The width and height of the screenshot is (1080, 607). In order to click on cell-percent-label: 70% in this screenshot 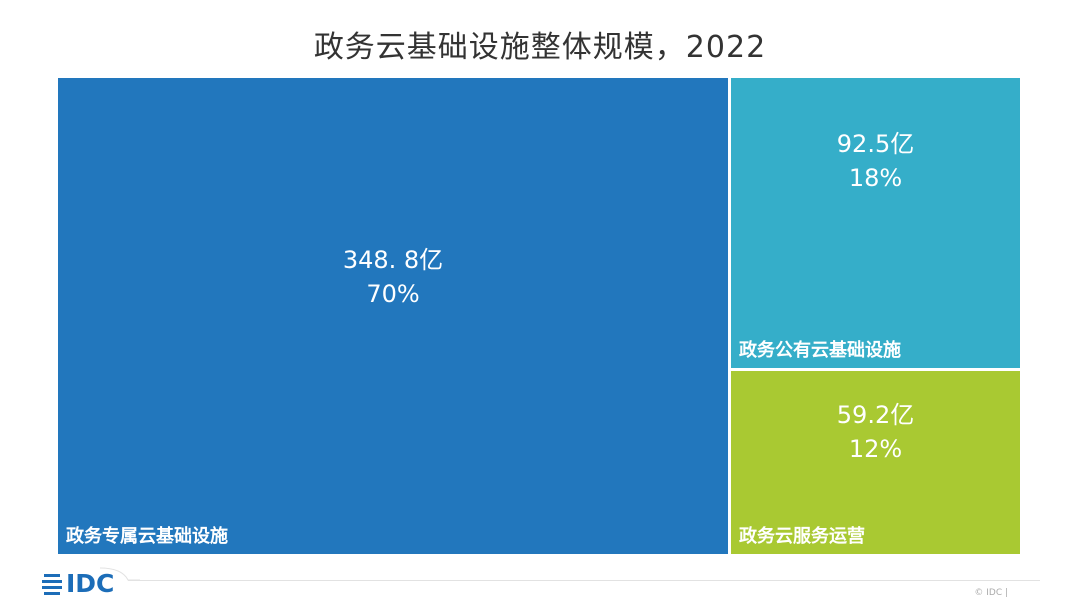, I will do `click(393, 294)`.